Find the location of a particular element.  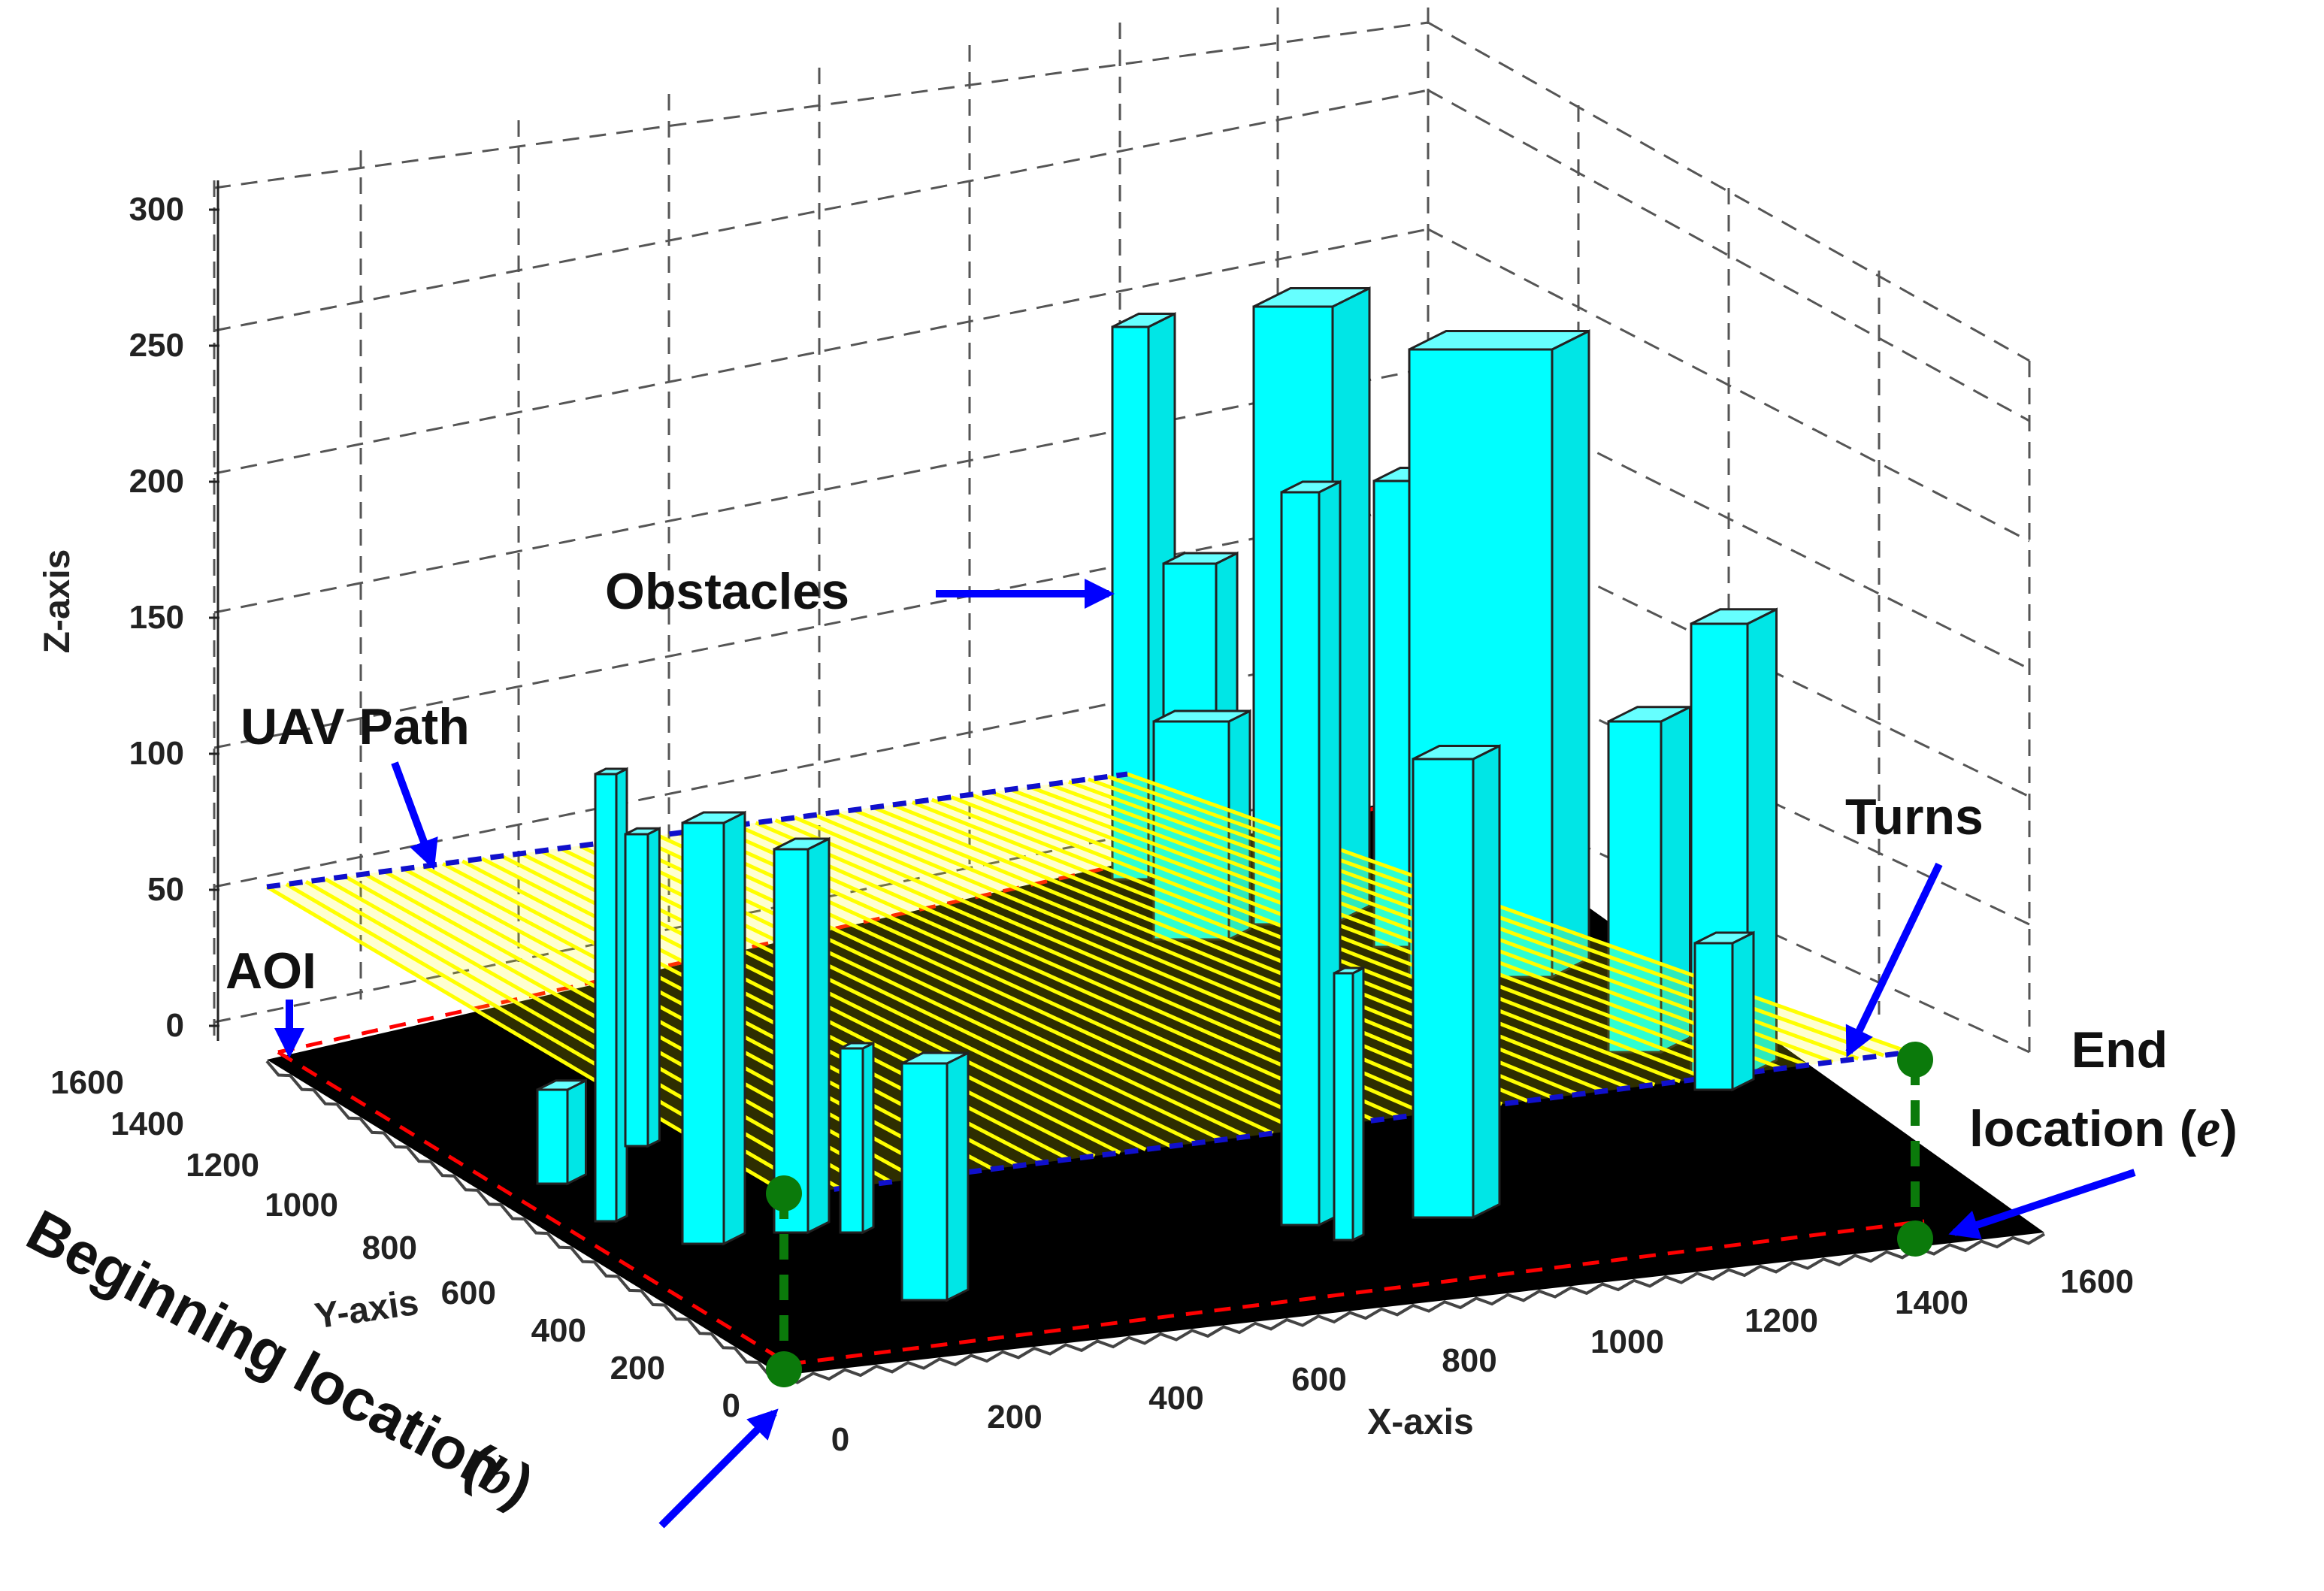

svg-text: Obstacles is located at coordinates (727, 591).